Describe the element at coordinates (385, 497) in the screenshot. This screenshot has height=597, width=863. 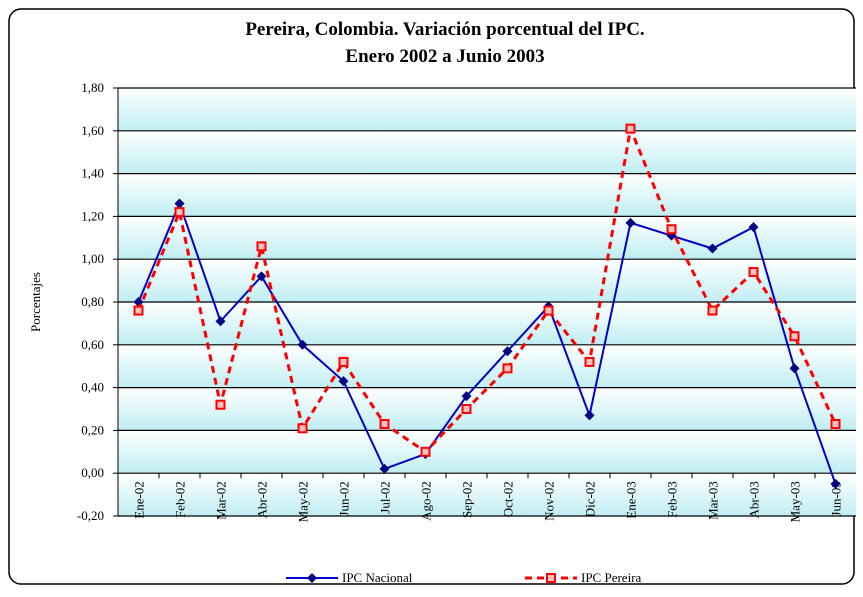
I see `x-tick-label: Jul-02` at that location.